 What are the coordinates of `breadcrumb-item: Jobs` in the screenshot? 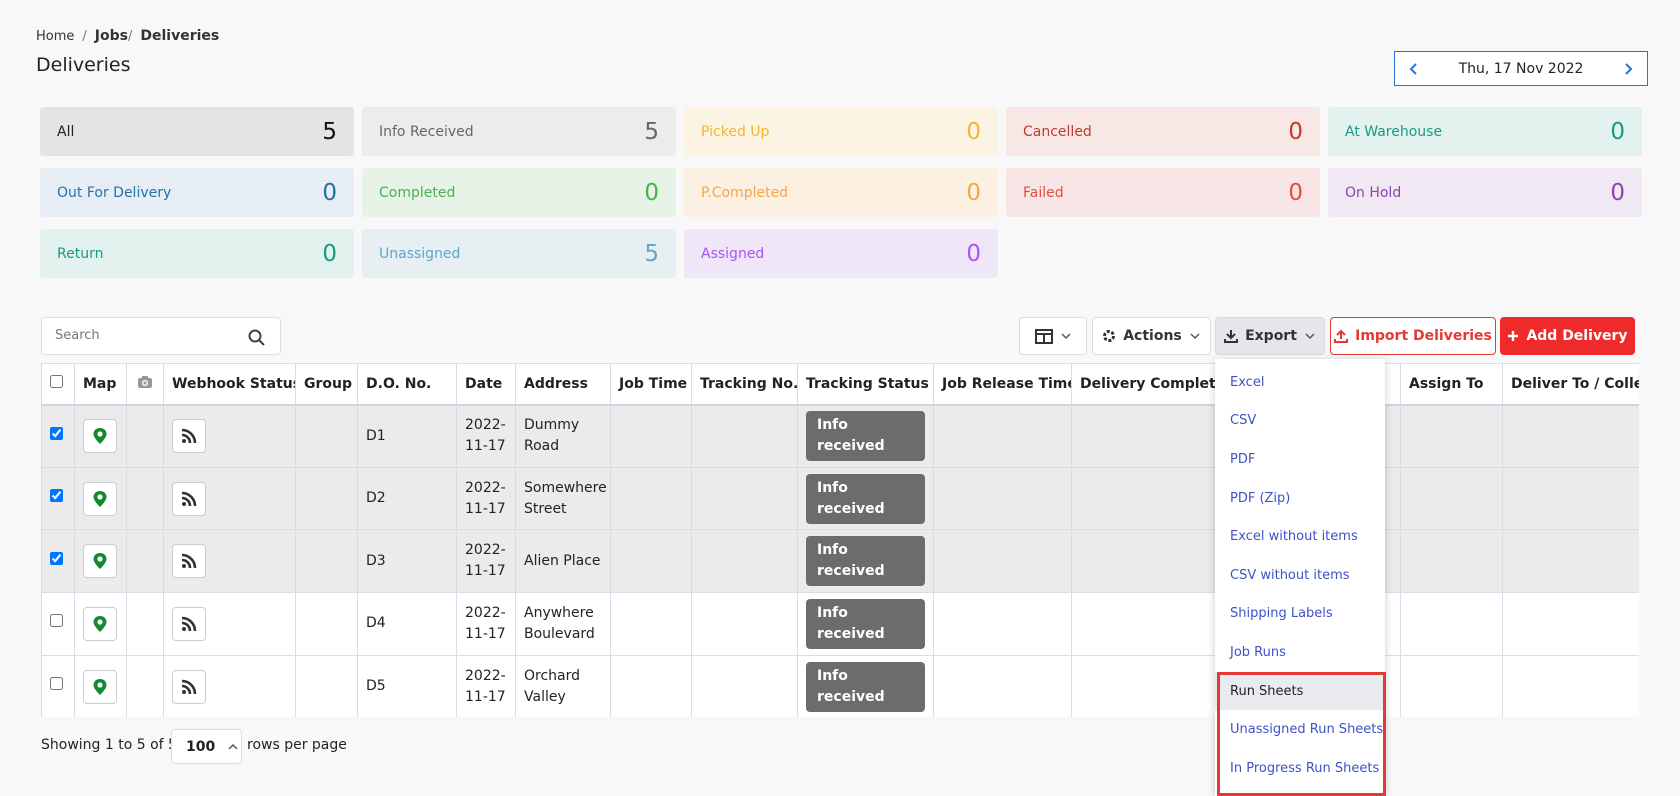 It's located at (111, 36).